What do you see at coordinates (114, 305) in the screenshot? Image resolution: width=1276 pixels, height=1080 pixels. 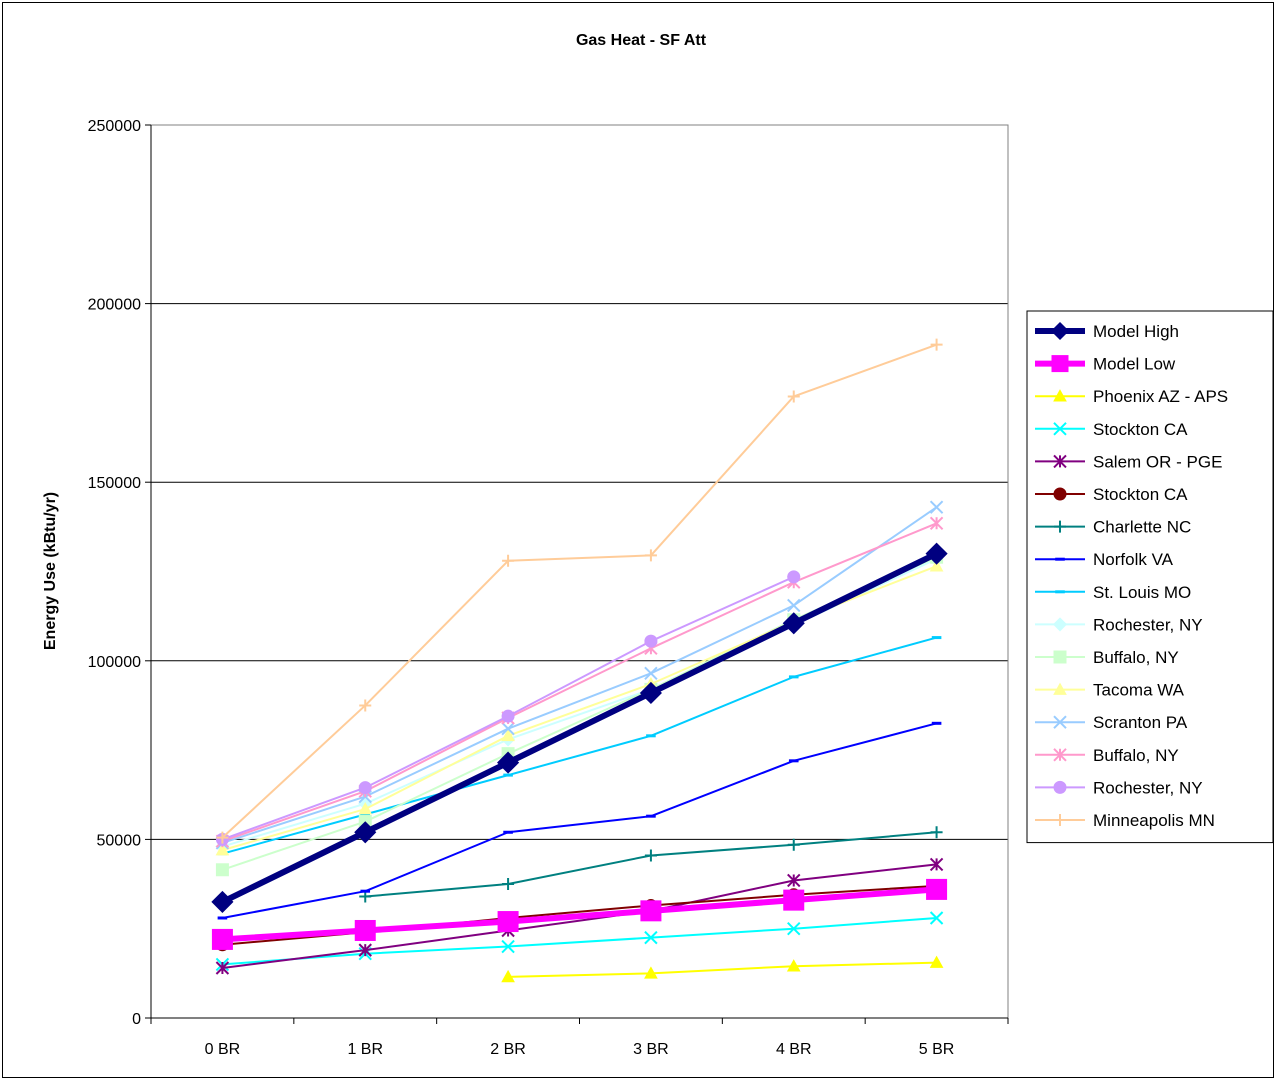 I see `y-tick-label: 200000` at bounding box center [114, 305].